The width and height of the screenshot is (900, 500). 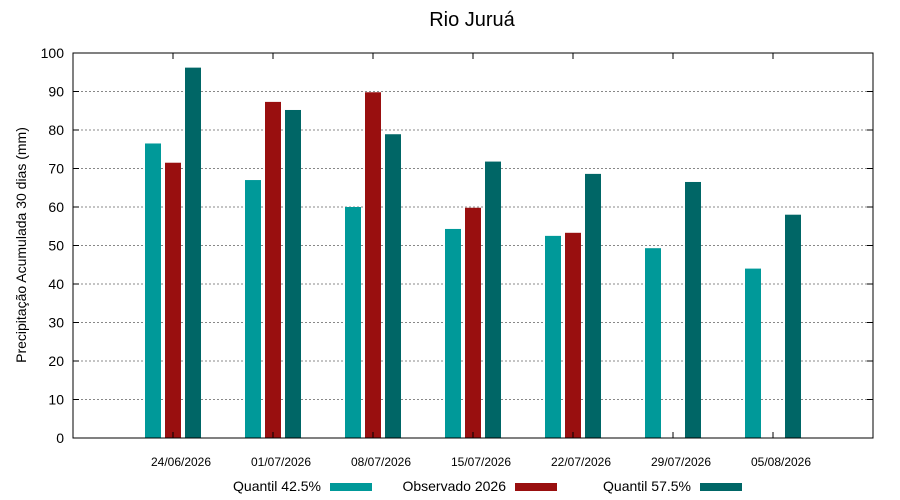 What do you see at coordinates (181, 462) in the screenshot?
I see `x-tick-label: 24/06/2026` at bounding box center [181, 462].